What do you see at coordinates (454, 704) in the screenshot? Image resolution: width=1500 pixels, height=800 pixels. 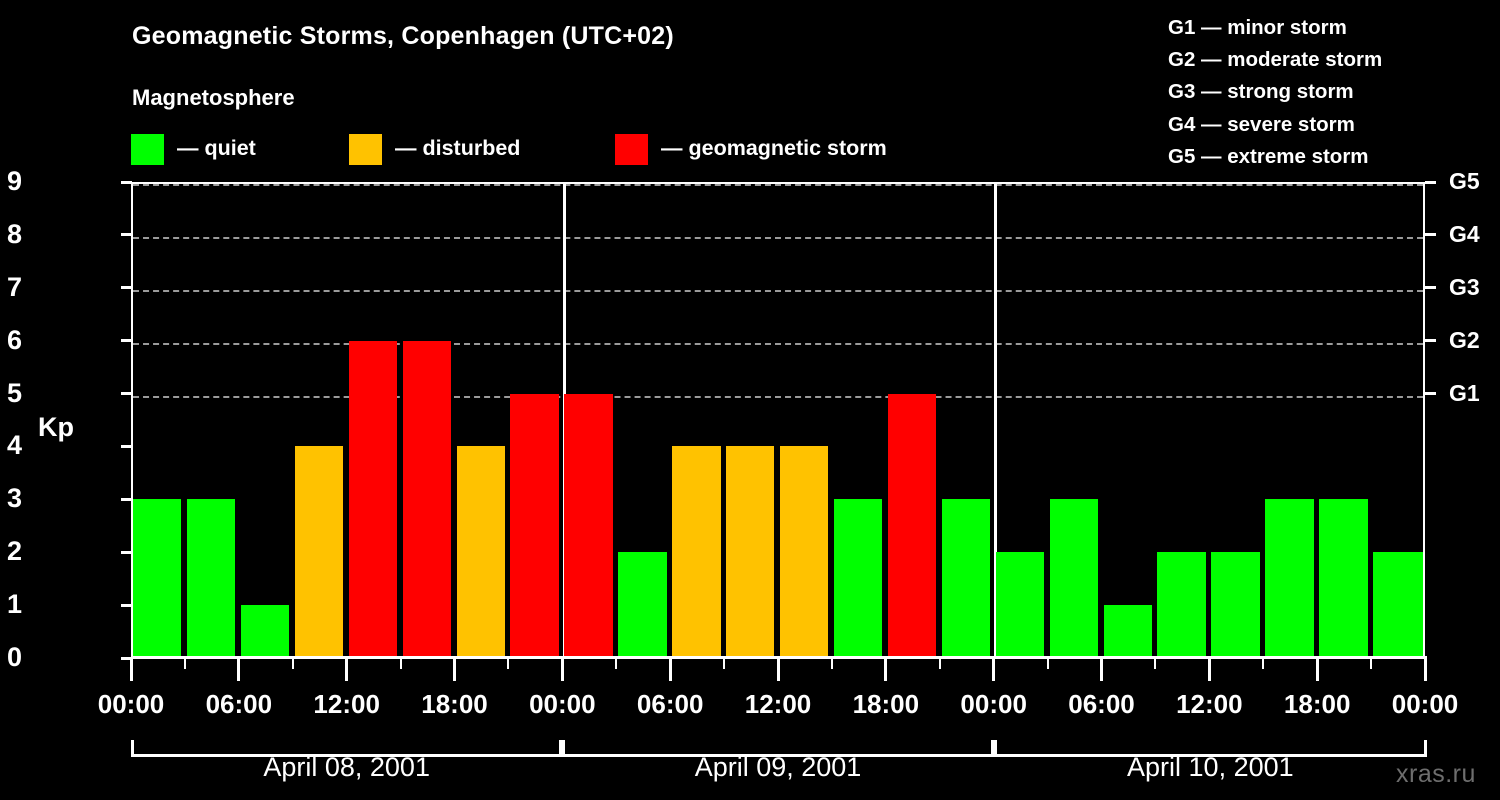 I see `x-tick-label-3: 18:00` at bounding box center [454, 704].